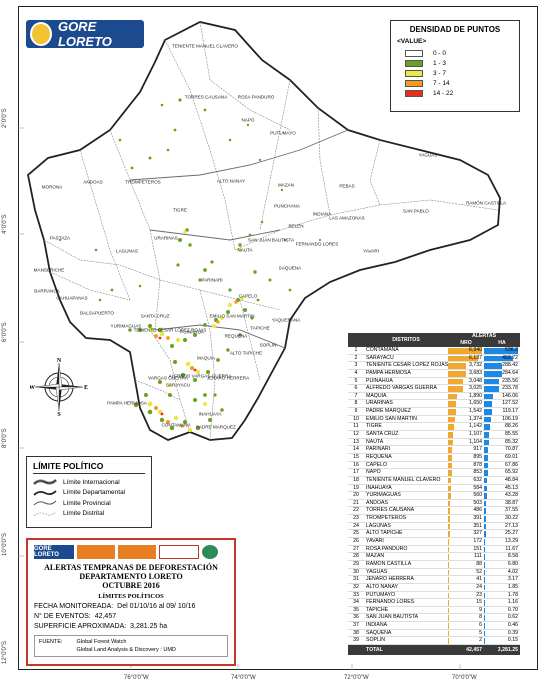  What do you see at coordinates (466, 472) in the screenshot?
I see `row-nro: 853` at bounding box center [466, 472].